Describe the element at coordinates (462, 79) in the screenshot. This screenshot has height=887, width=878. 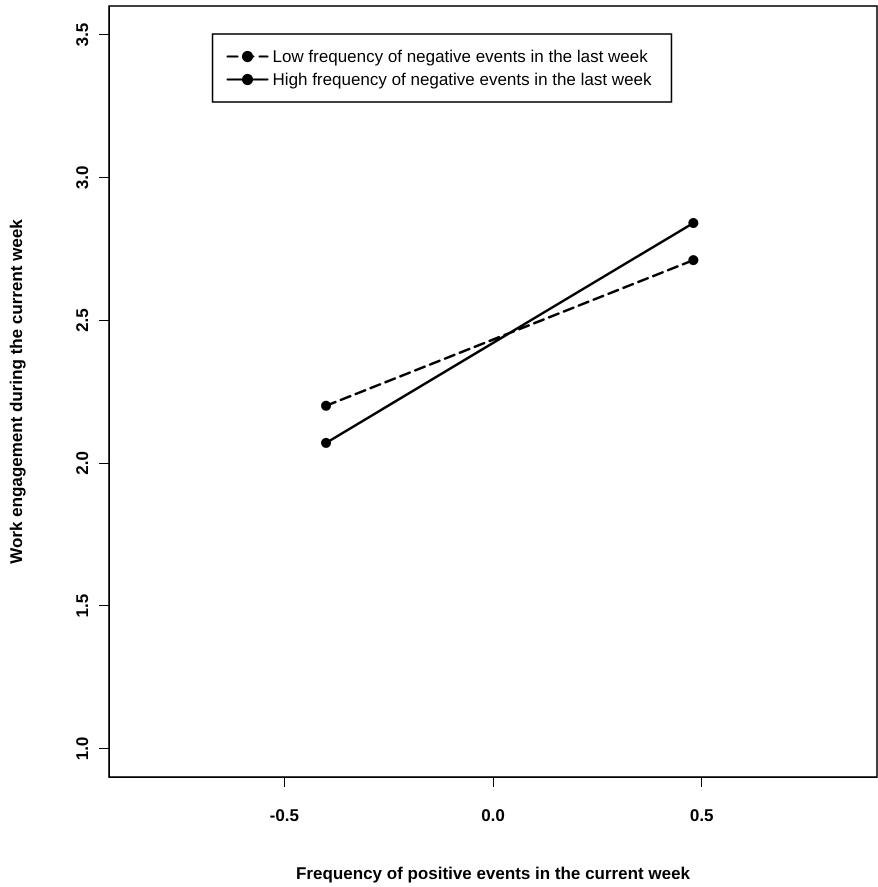
I see `legend-label: High frequency of negative events in the last week` at that location.